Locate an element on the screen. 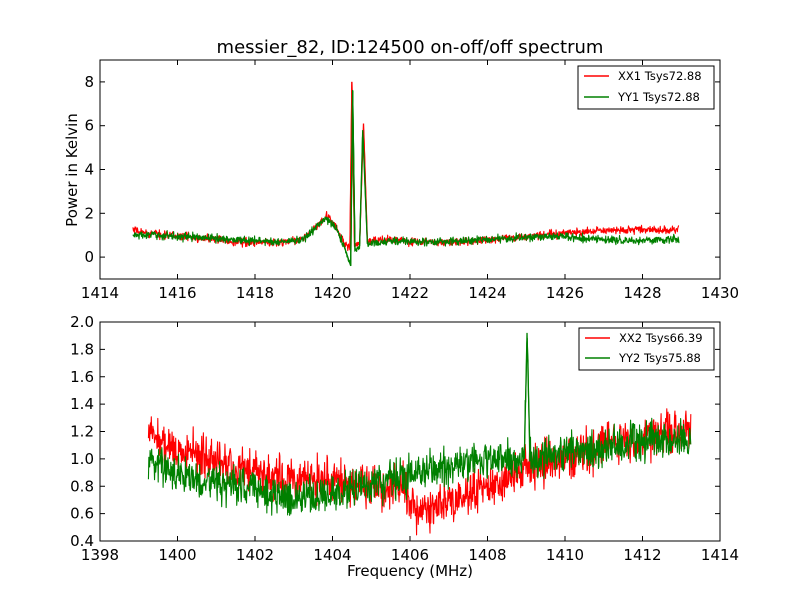 Image resolution: width=800 pixels, height=600 pixels. y-tick-label: 0.4 is located at coordinates (82, 541).